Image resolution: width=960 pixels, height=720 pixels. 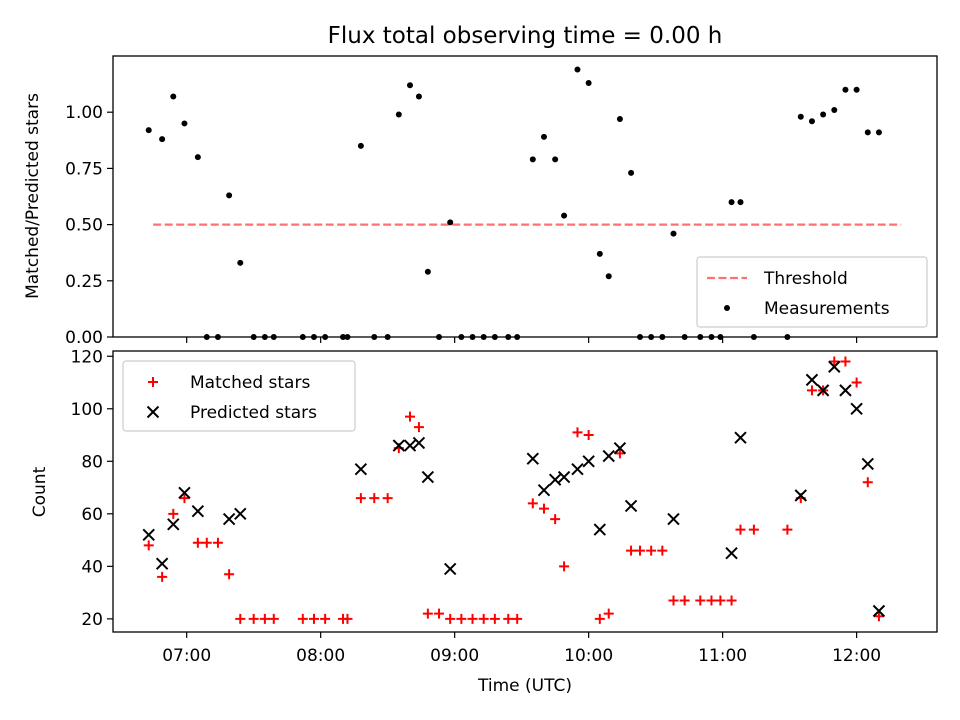 I want to click on y-tick-label: 40, so click(x=92, y=567).